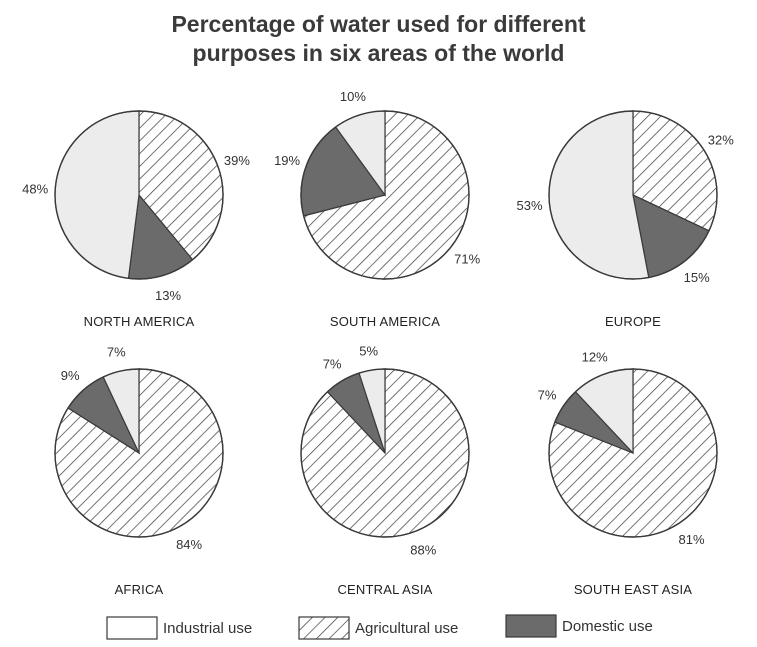 The height and width of the screenshot is (647, 757). Describe the element at coordinates (116, 352) in the screenshot. I see `slice-label-industrial-use: 7%` at that location.